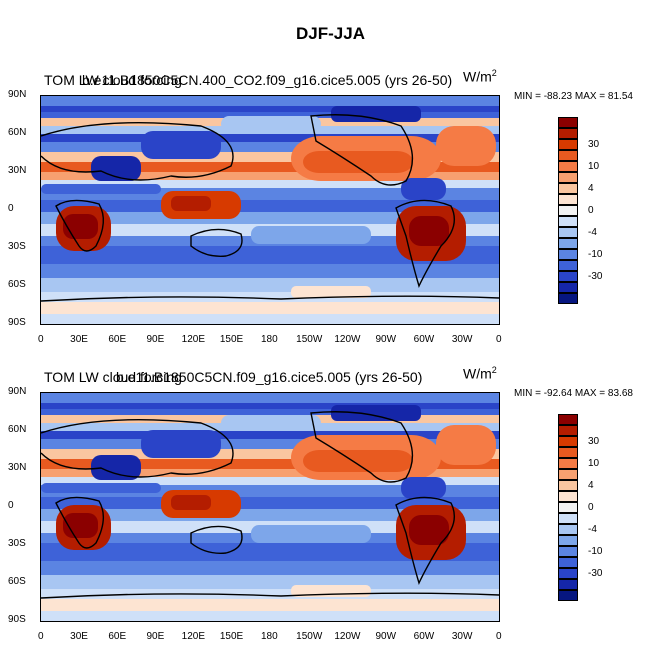 This screenshot has width=661, height=660. I want to click on colorbar-tick-label: -4, so click(592, 232).